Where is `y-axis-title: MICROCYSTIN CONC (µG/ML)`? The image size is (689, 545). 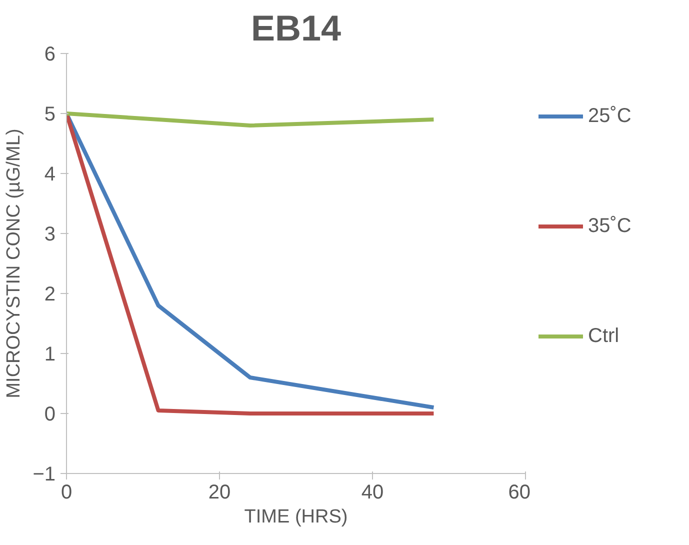 y-axis-title: MICROCYSTIN CONC (µG/ML) is located at coordinates (14, 263).